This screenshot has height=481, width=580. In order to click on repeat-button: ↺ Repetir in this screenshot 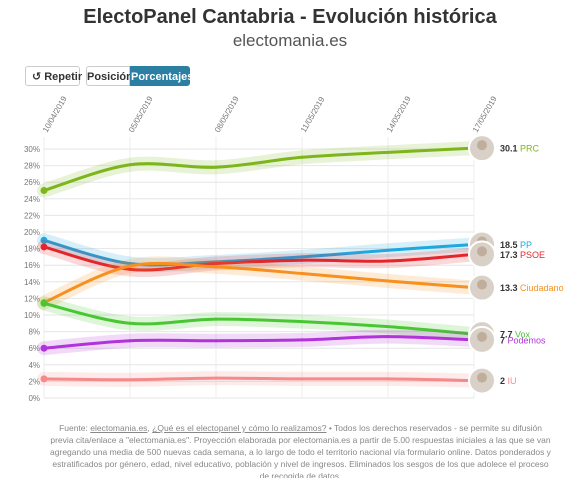, I will do `click(54, 76)`.